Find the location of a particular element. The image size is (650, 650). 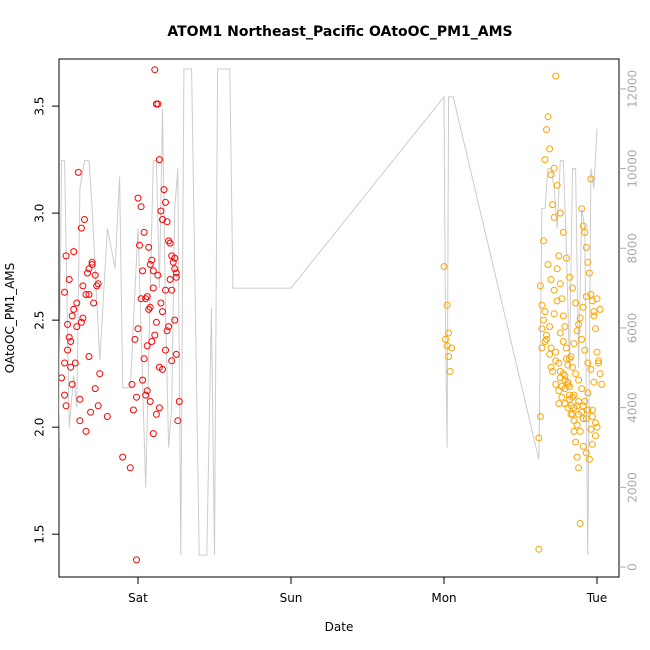

y-tick-label: 2.5 is located at coordinates (40, 320).